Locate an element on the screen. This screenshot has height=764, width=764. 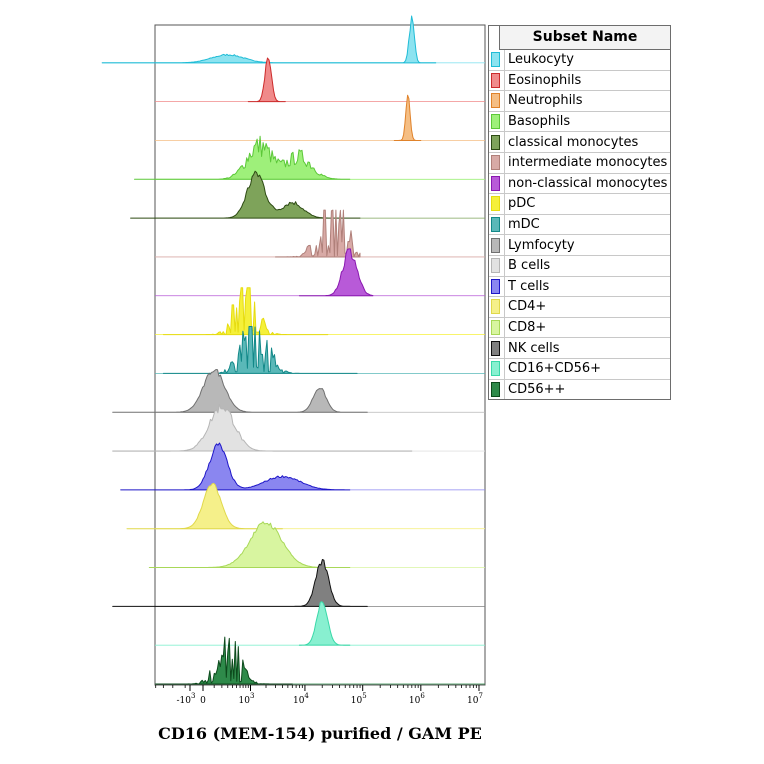
legend-label: Lymfocyty is located at coordinates (539, 245).